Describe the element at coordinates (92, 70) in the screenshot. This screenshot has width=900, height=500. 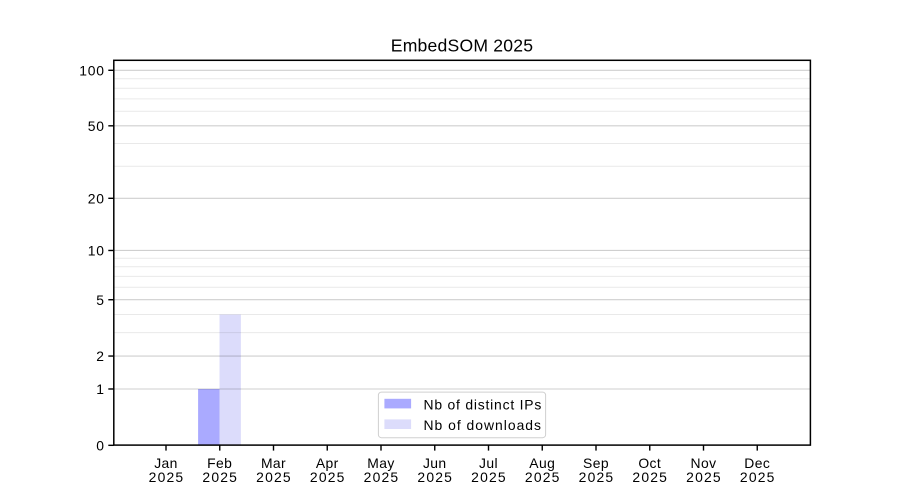
I see `svg-text: 100` at that location.